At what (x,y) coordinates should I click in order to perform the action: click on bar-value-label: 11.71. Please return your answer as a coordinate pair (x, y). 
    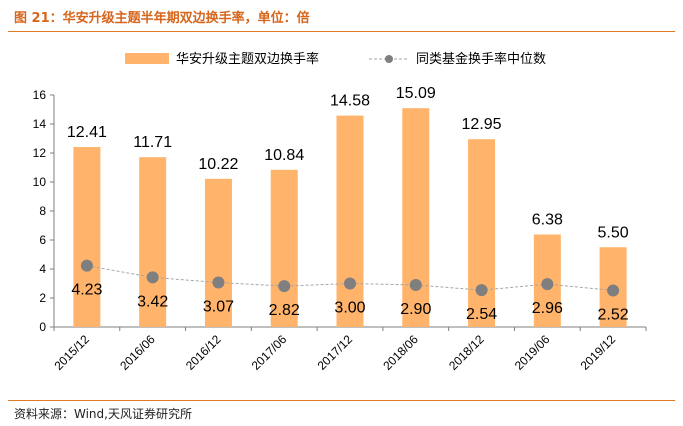
    Looking at the image, I should click on (152, 142).